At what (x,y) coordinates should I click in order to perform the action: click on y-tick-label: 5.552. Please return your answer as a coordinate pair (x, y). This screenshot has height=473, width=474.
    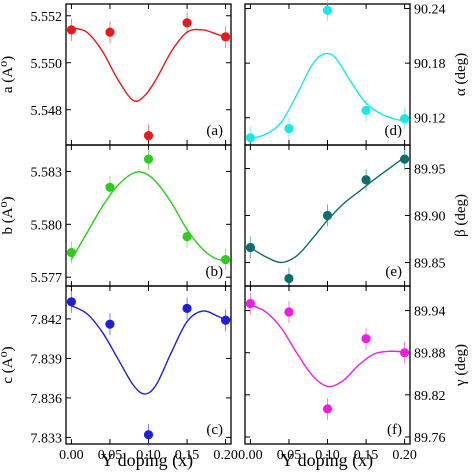
    Looking at the image, I should click on (47, 17).